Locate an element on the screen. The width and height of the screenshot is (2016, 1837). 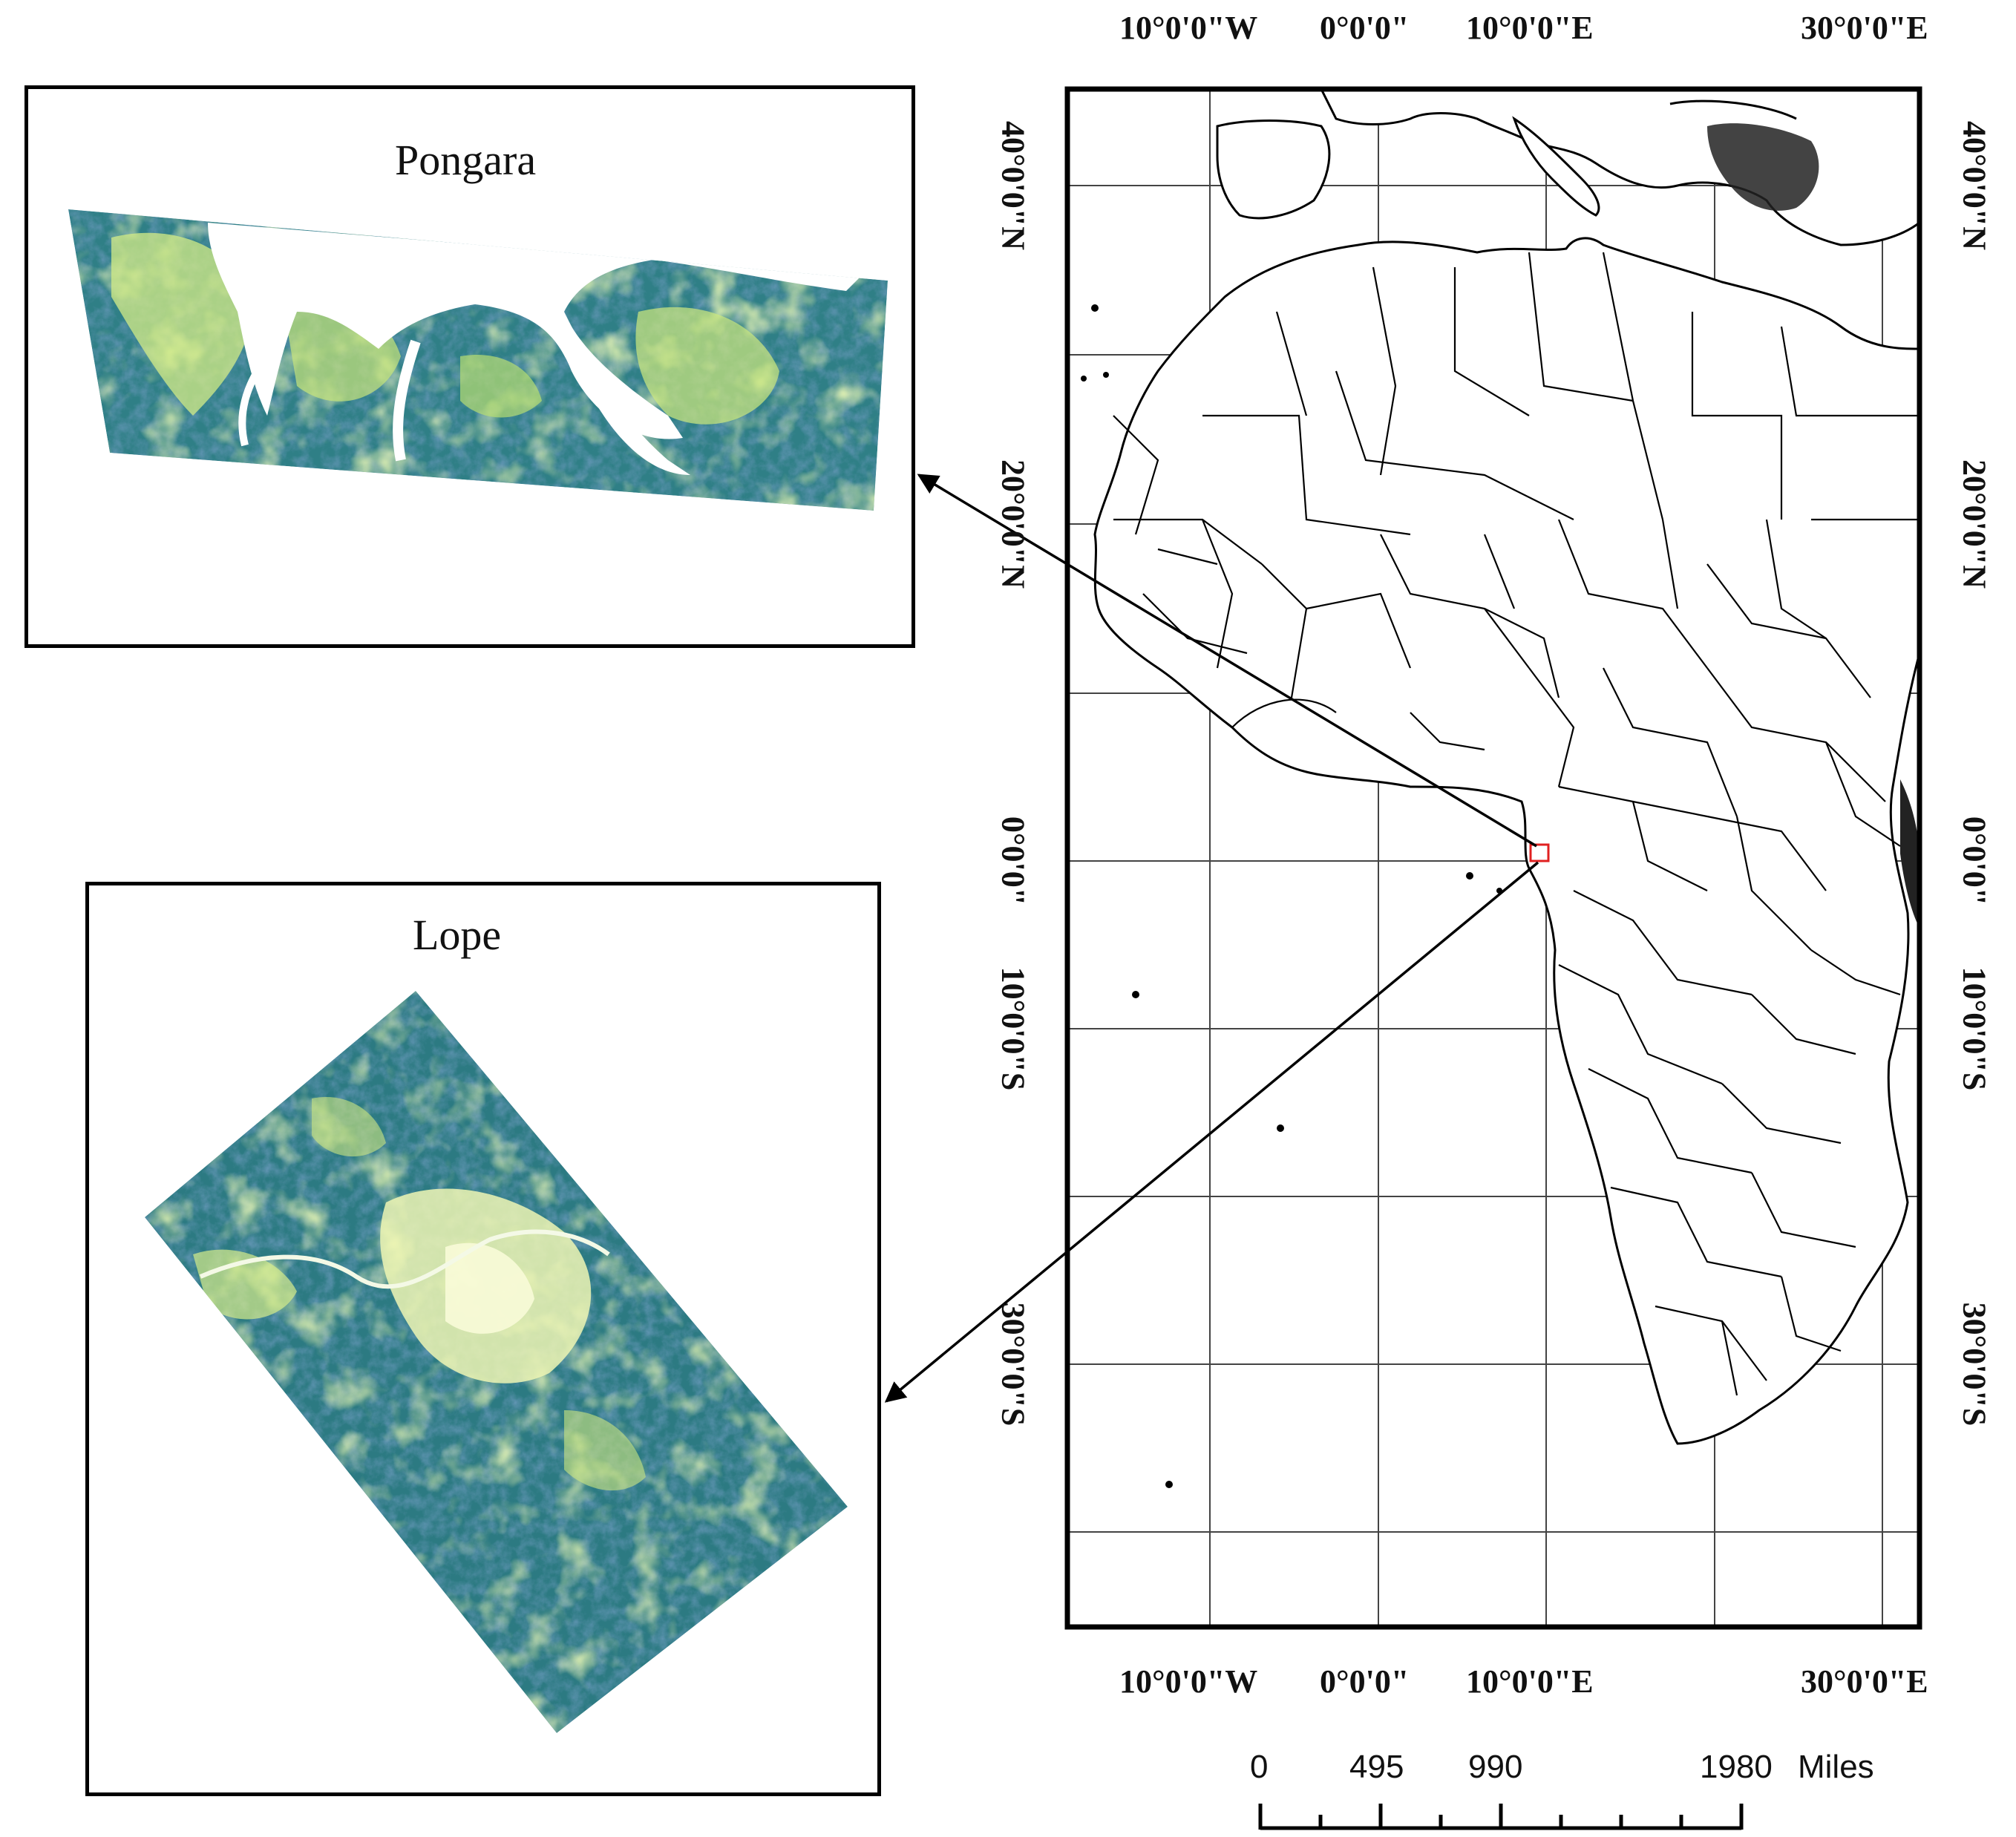
pongara-title: Pongara is located at coordinates (466, 160).